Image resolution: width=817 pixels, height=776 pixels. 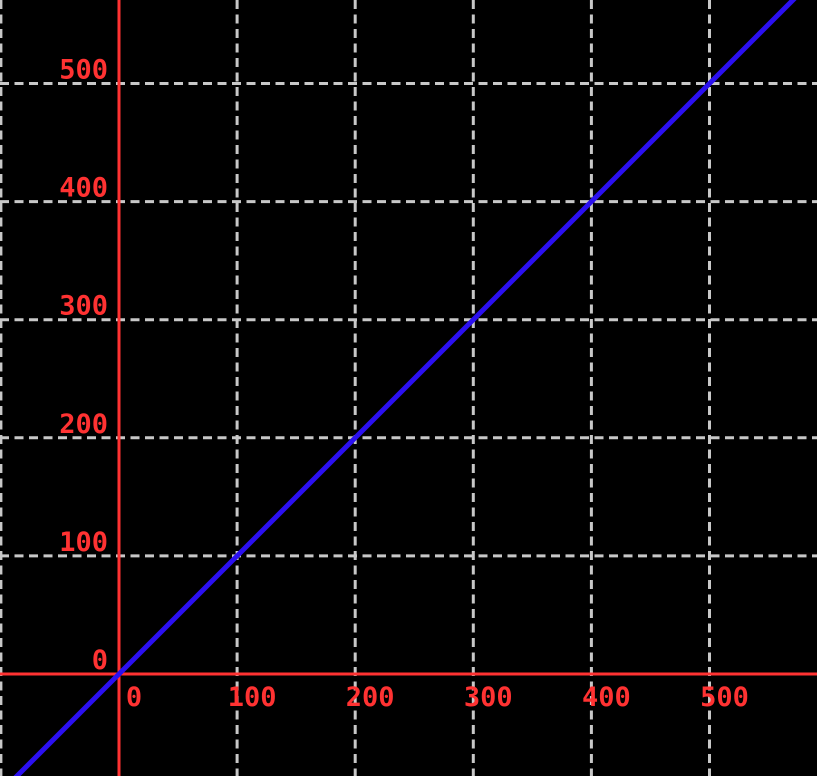 What do you see at coordinates (606, 697) in the screenshot?
I see `x-tick-label: 400` at bounding box center [606, 697].